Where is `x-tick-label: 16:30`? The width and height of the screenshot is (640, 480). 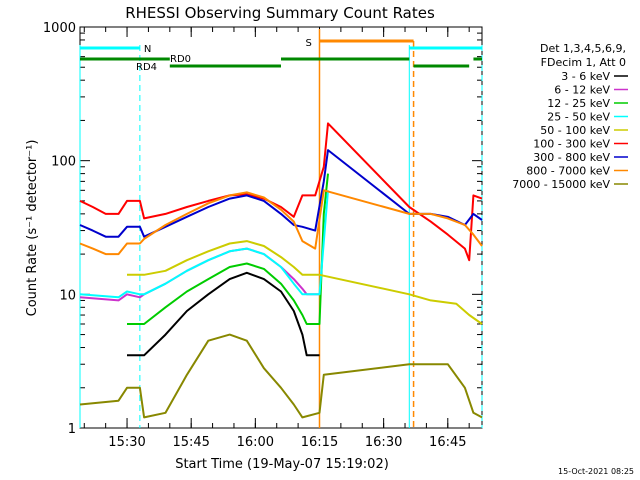
x-tick-label: 16:30 is located at coordinates (383, 442).